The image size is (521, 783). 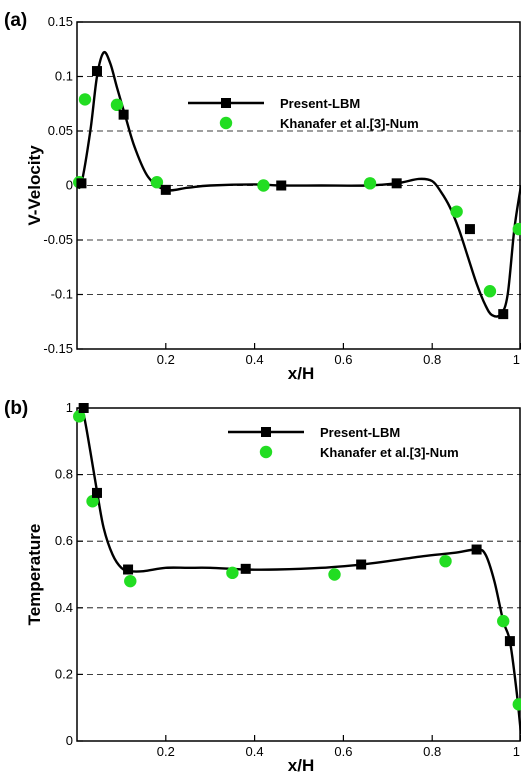 What do you see at coordinates (64, 540) in the screenshot?
I see `y-tick-label: 0.6` at bounding box center [64, 540].